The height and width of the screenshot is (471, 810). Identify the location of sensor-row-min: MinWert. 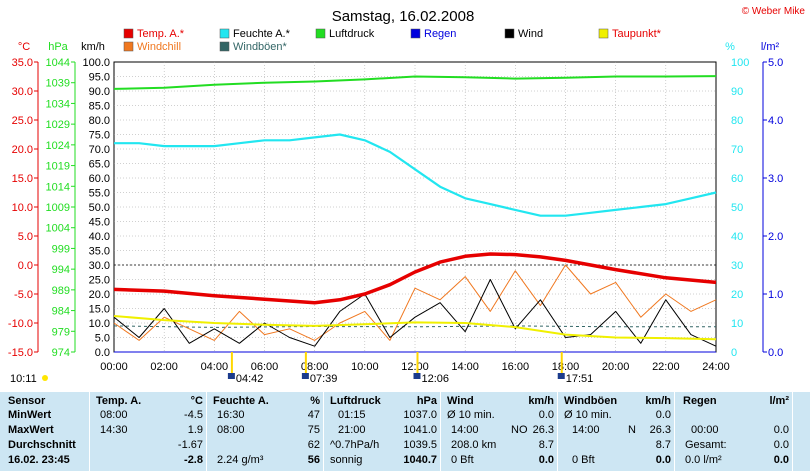
(30, 415).